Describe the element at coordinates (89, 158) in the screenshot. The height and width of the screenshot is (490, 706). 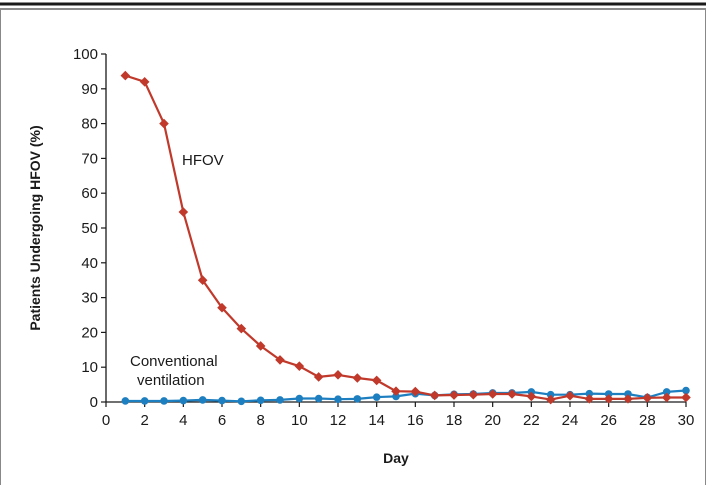
I see `y-tick-label: 70` at that location.